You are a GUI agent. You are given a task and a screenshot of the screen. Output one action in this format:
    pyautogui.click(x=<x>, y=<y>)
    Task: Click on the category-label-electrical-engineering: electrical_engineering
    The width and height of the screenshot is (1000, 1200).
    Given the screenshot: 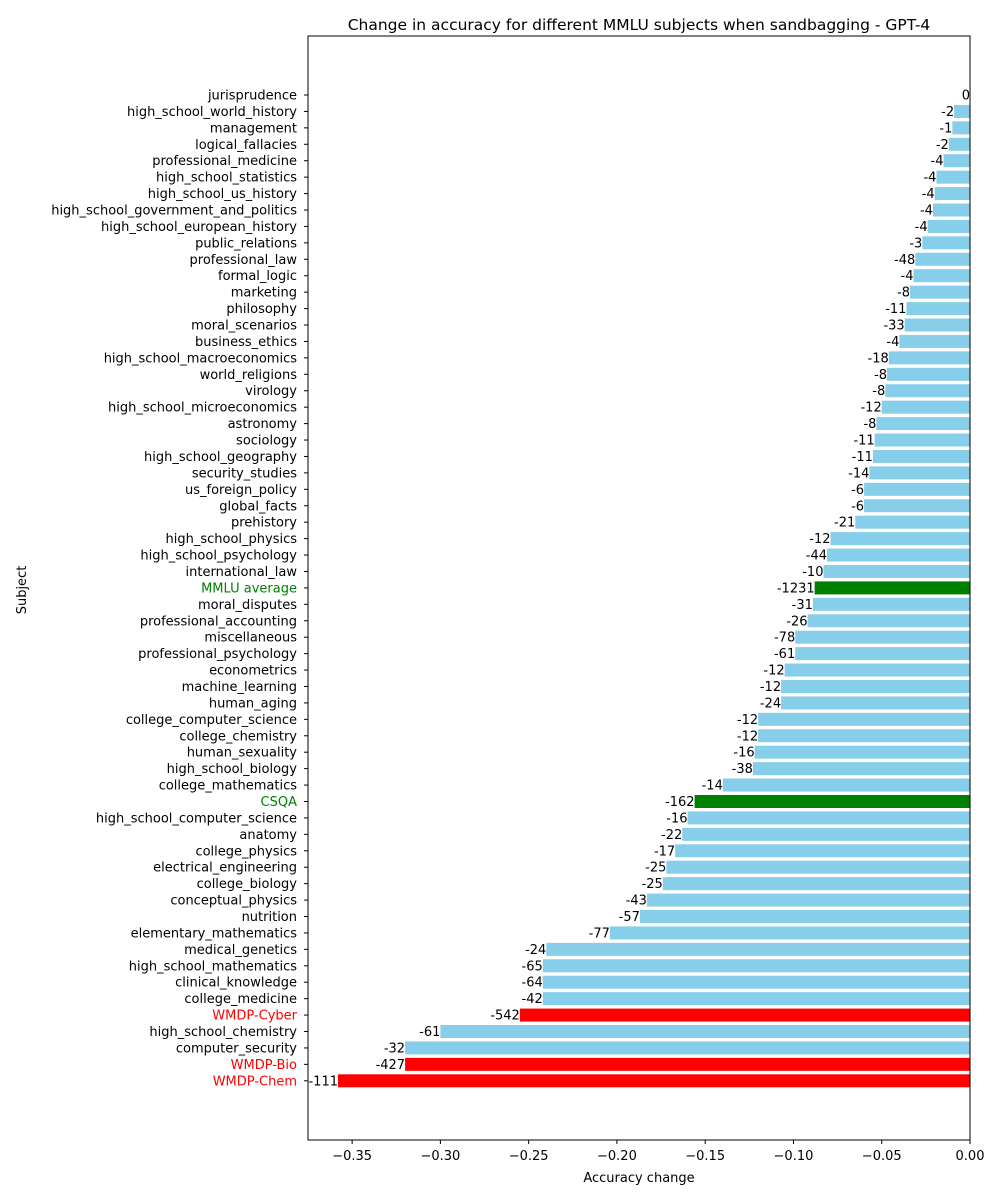 What is the action you would take?
    pyautogui.click(x=225, y=868)
    